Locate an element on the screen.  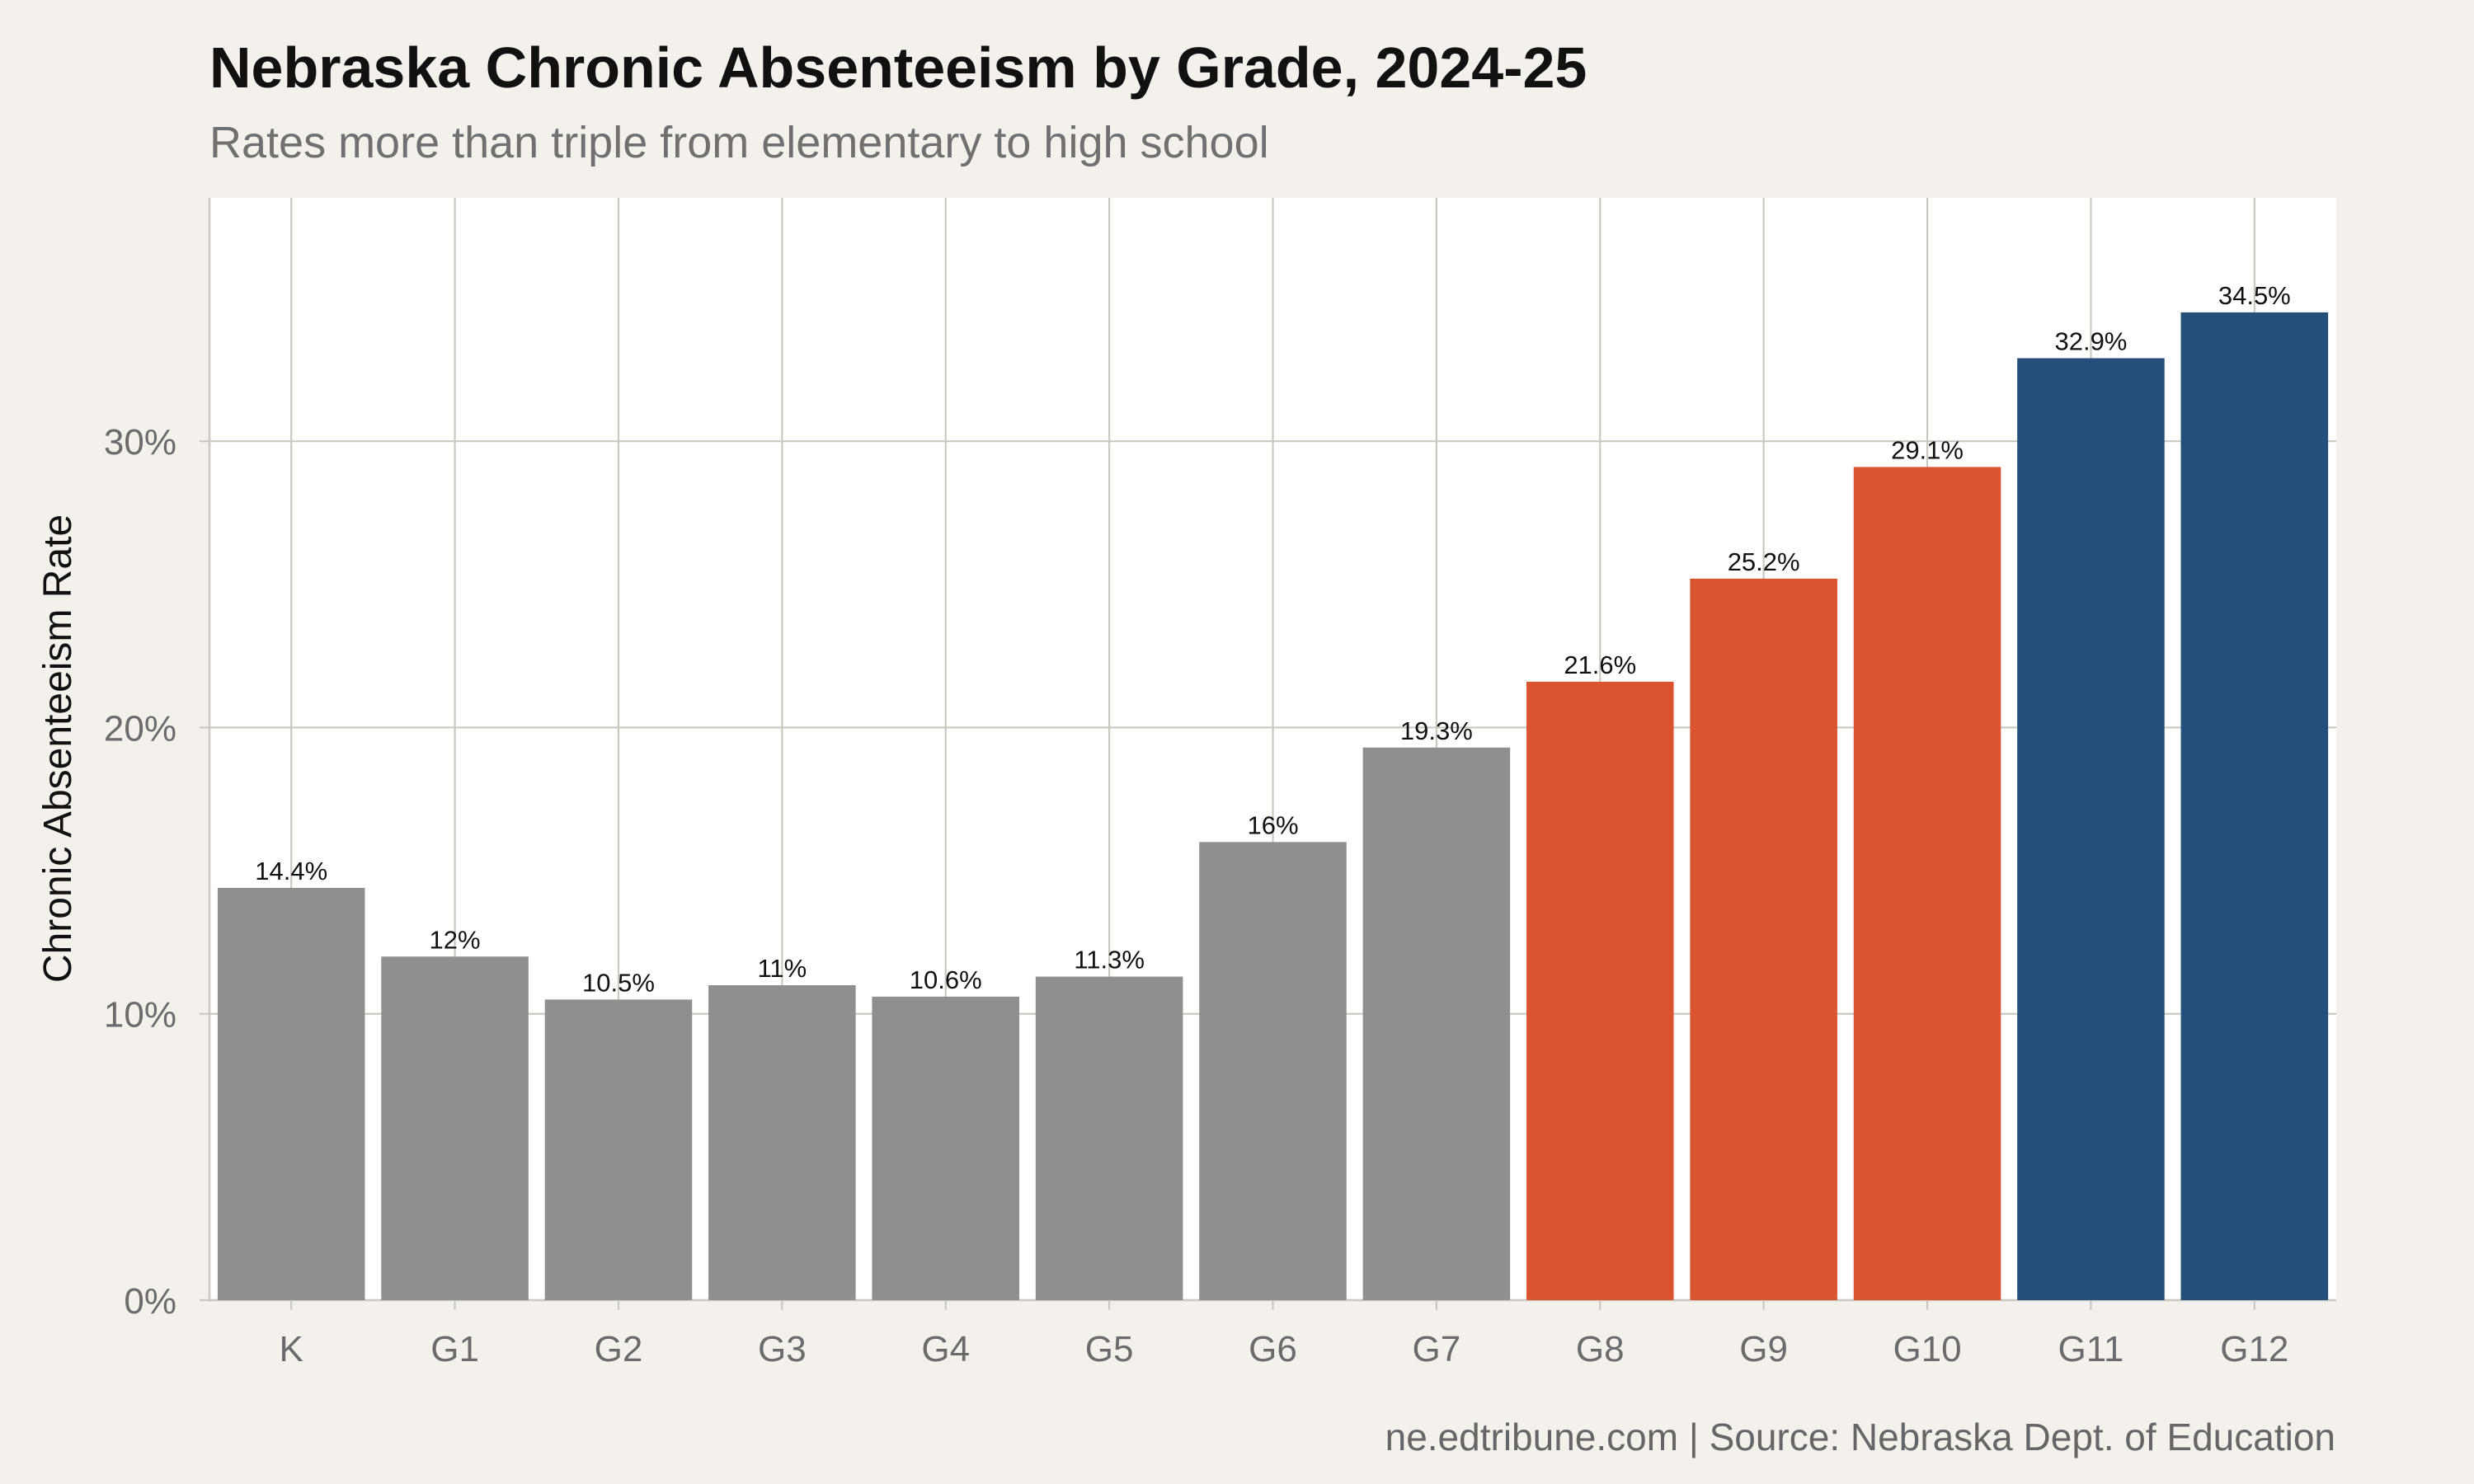
y-tick-label: 10% is located at coordinates (140, 1015).